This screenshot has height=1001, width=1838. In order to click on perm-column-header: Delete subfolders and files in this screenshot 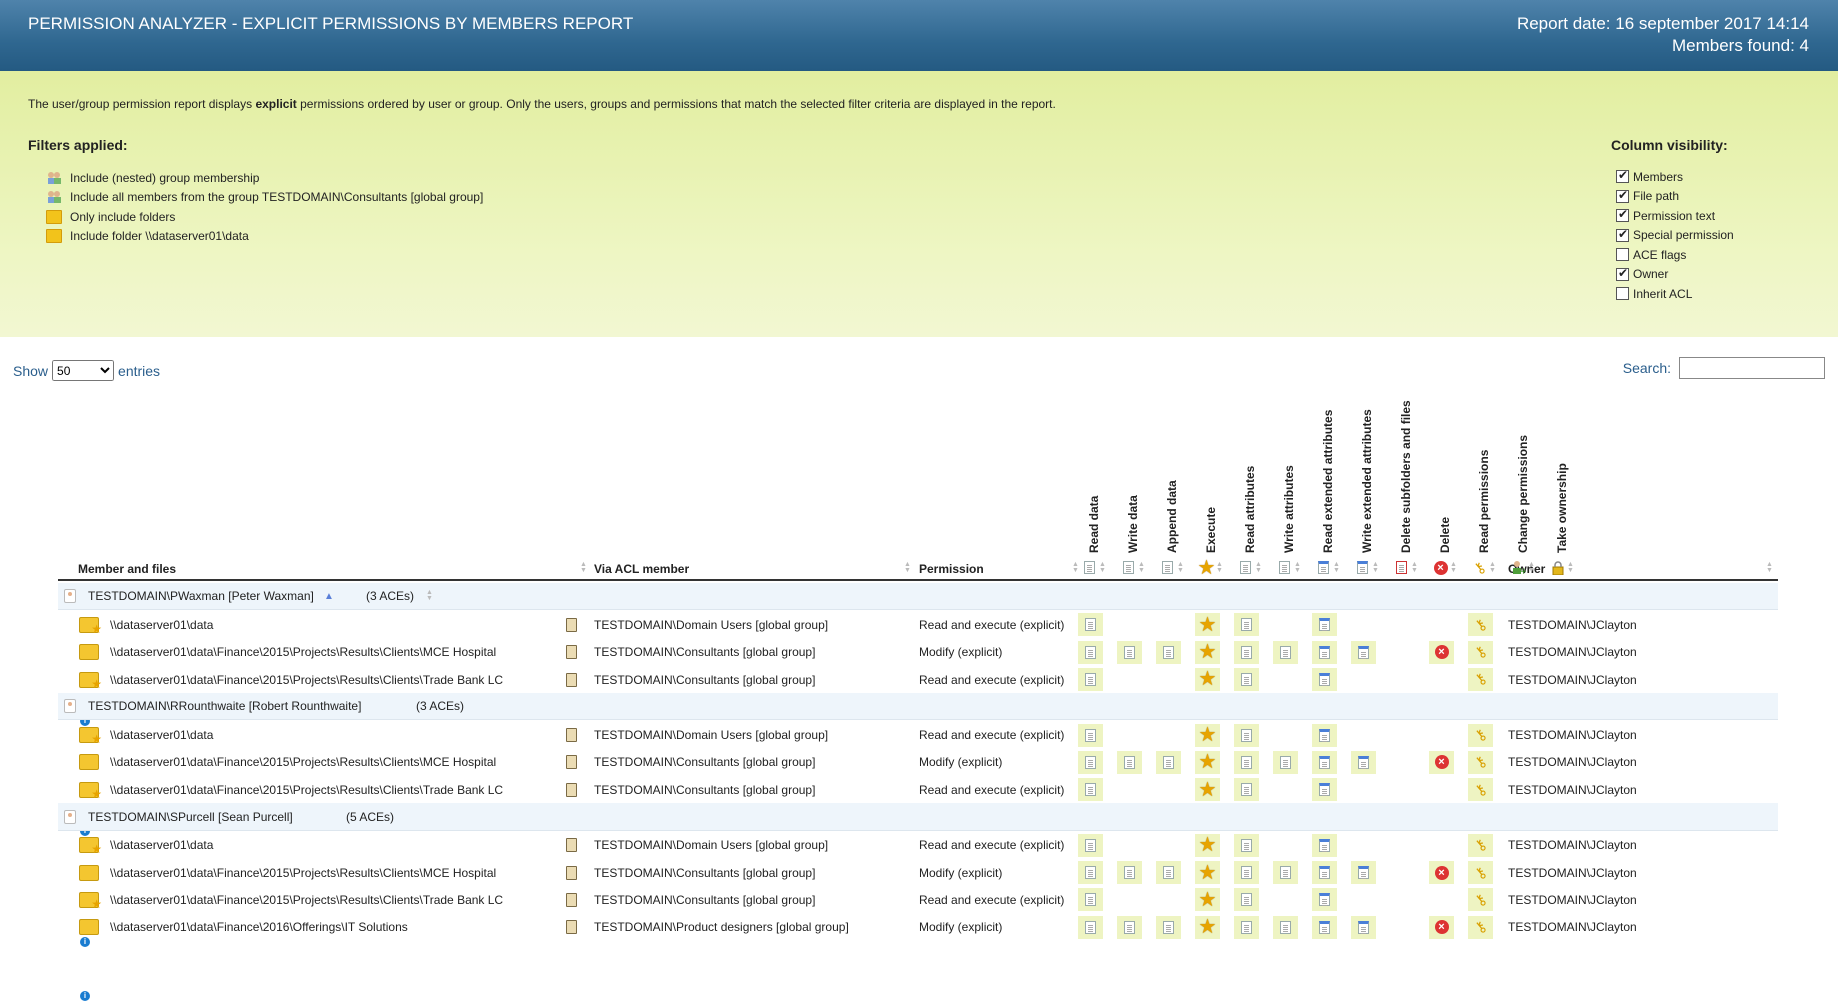, I will do `click(1405, 473)`.